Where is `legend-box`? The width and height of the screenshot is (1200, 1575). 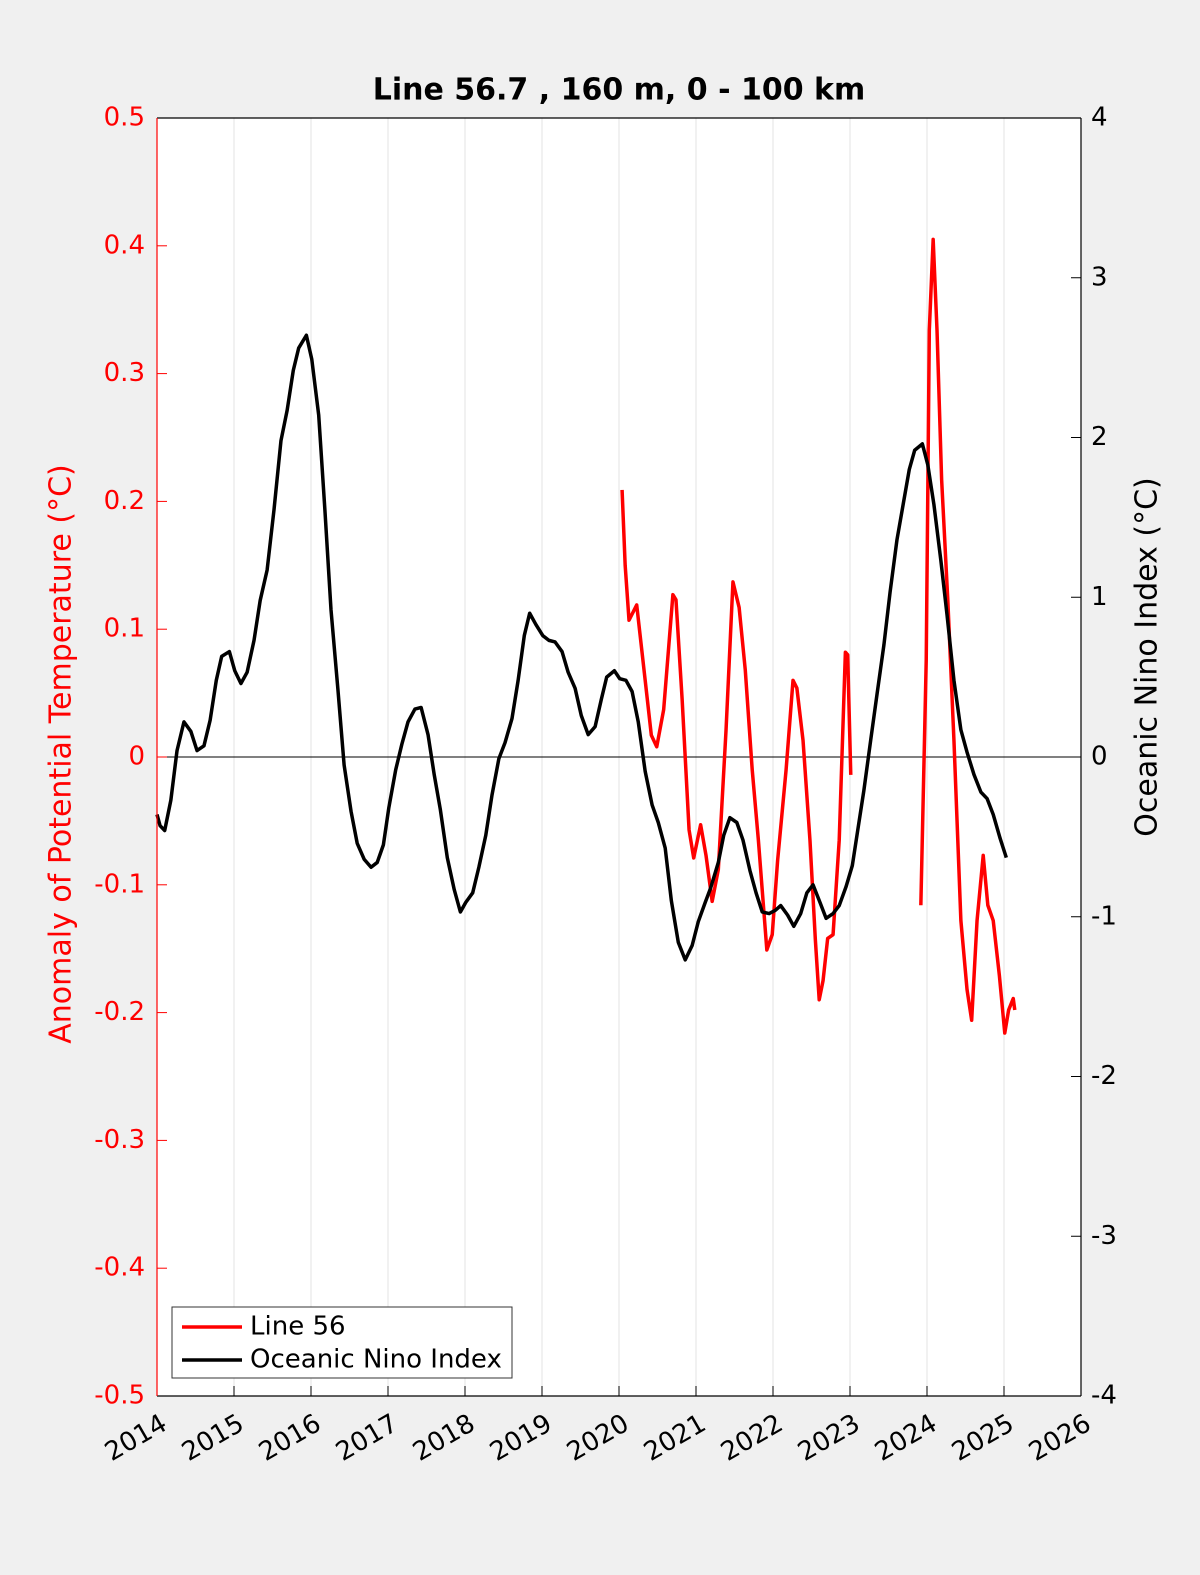 legend-box is located at coordinates (342, 1342).